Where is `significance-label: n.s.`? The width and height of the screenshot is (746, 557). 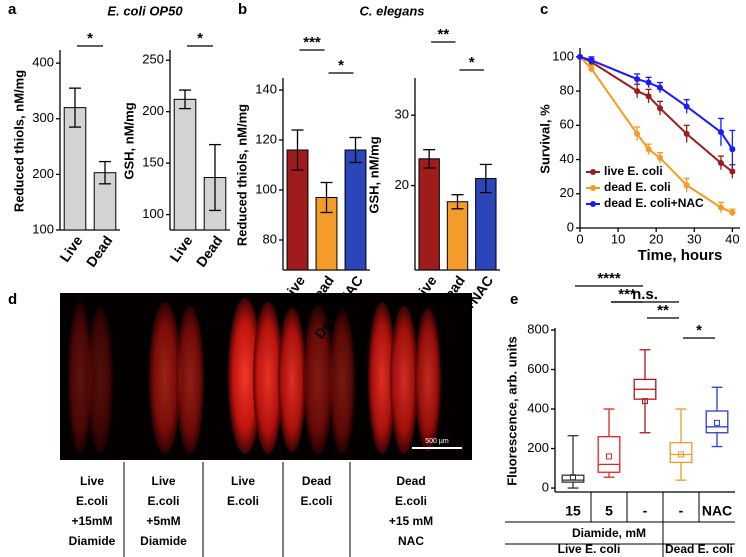 significance-label: n.s. is located at coordinates (645, 294).